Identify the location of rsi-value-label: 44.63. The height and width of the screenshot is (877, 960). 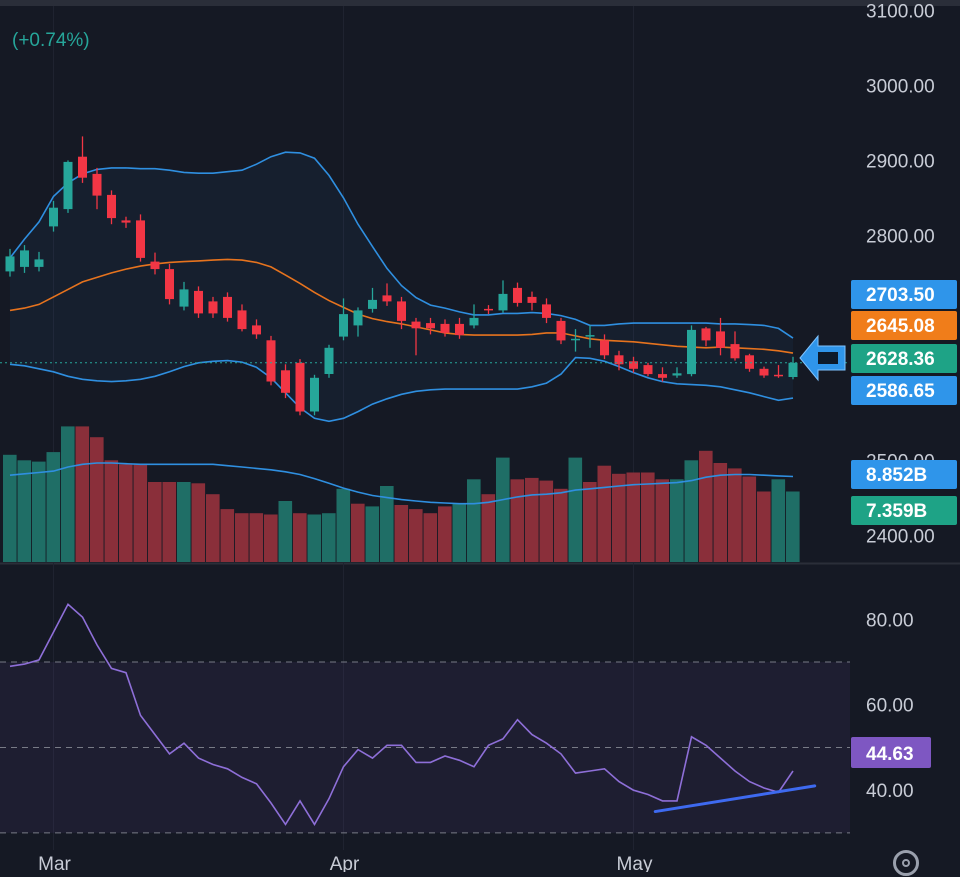
(890, 754).